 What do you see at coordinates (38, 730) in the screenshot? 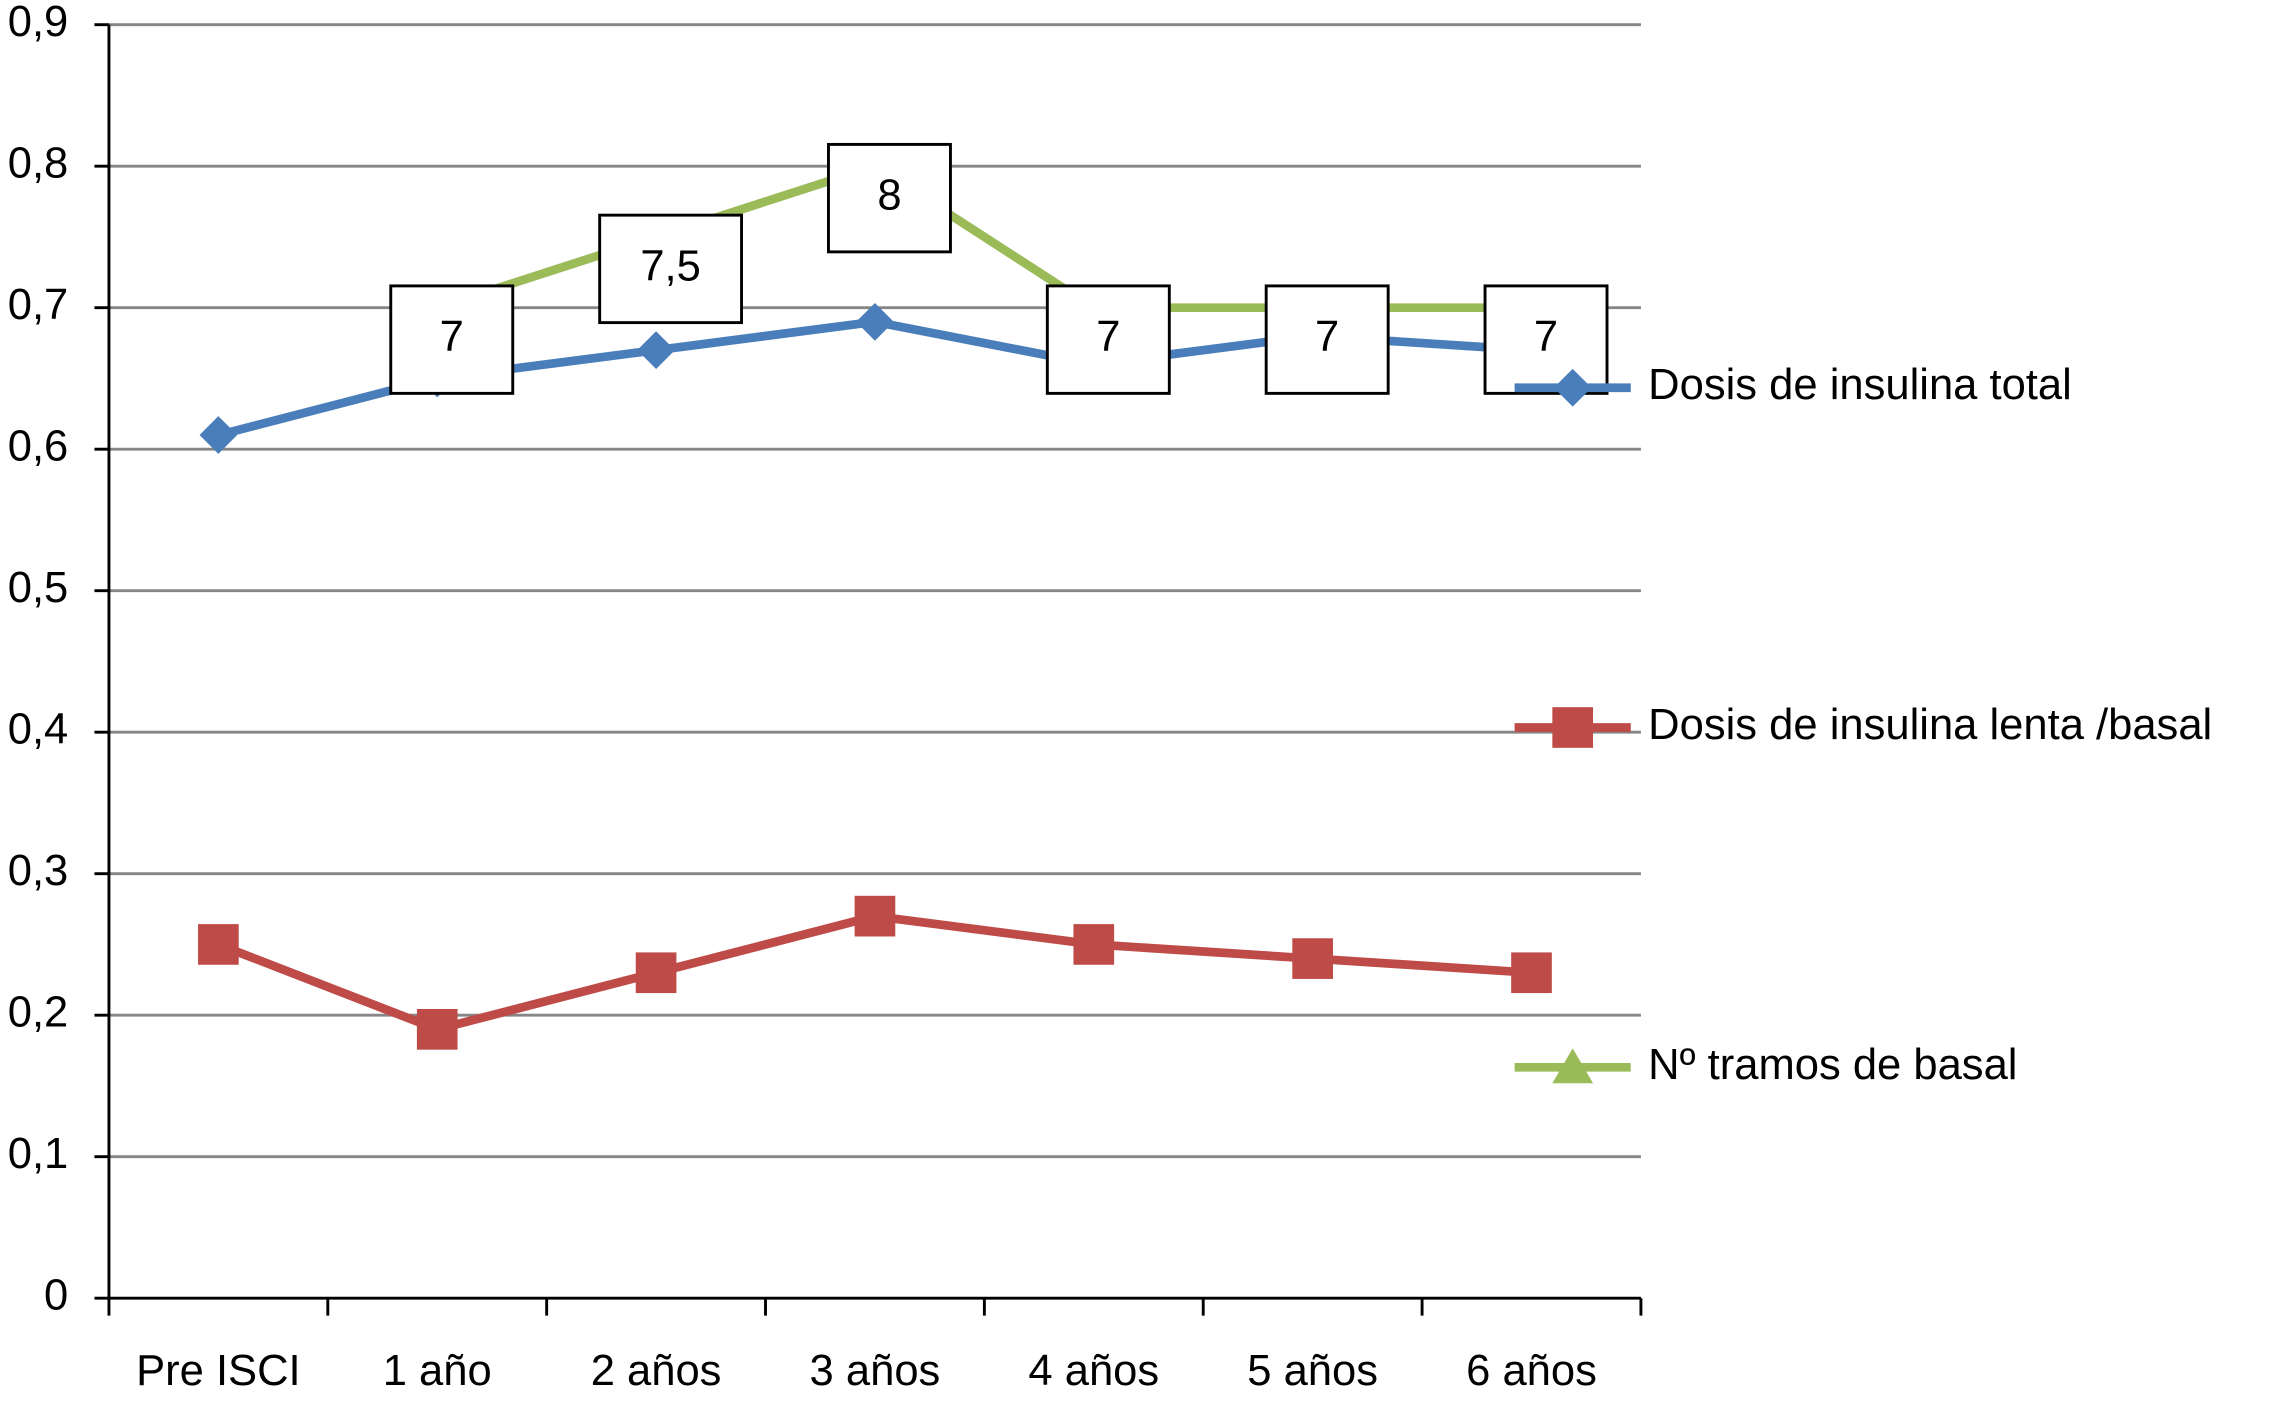
I see `y-tick-label: 0,4` at bounding box center [38, 730].